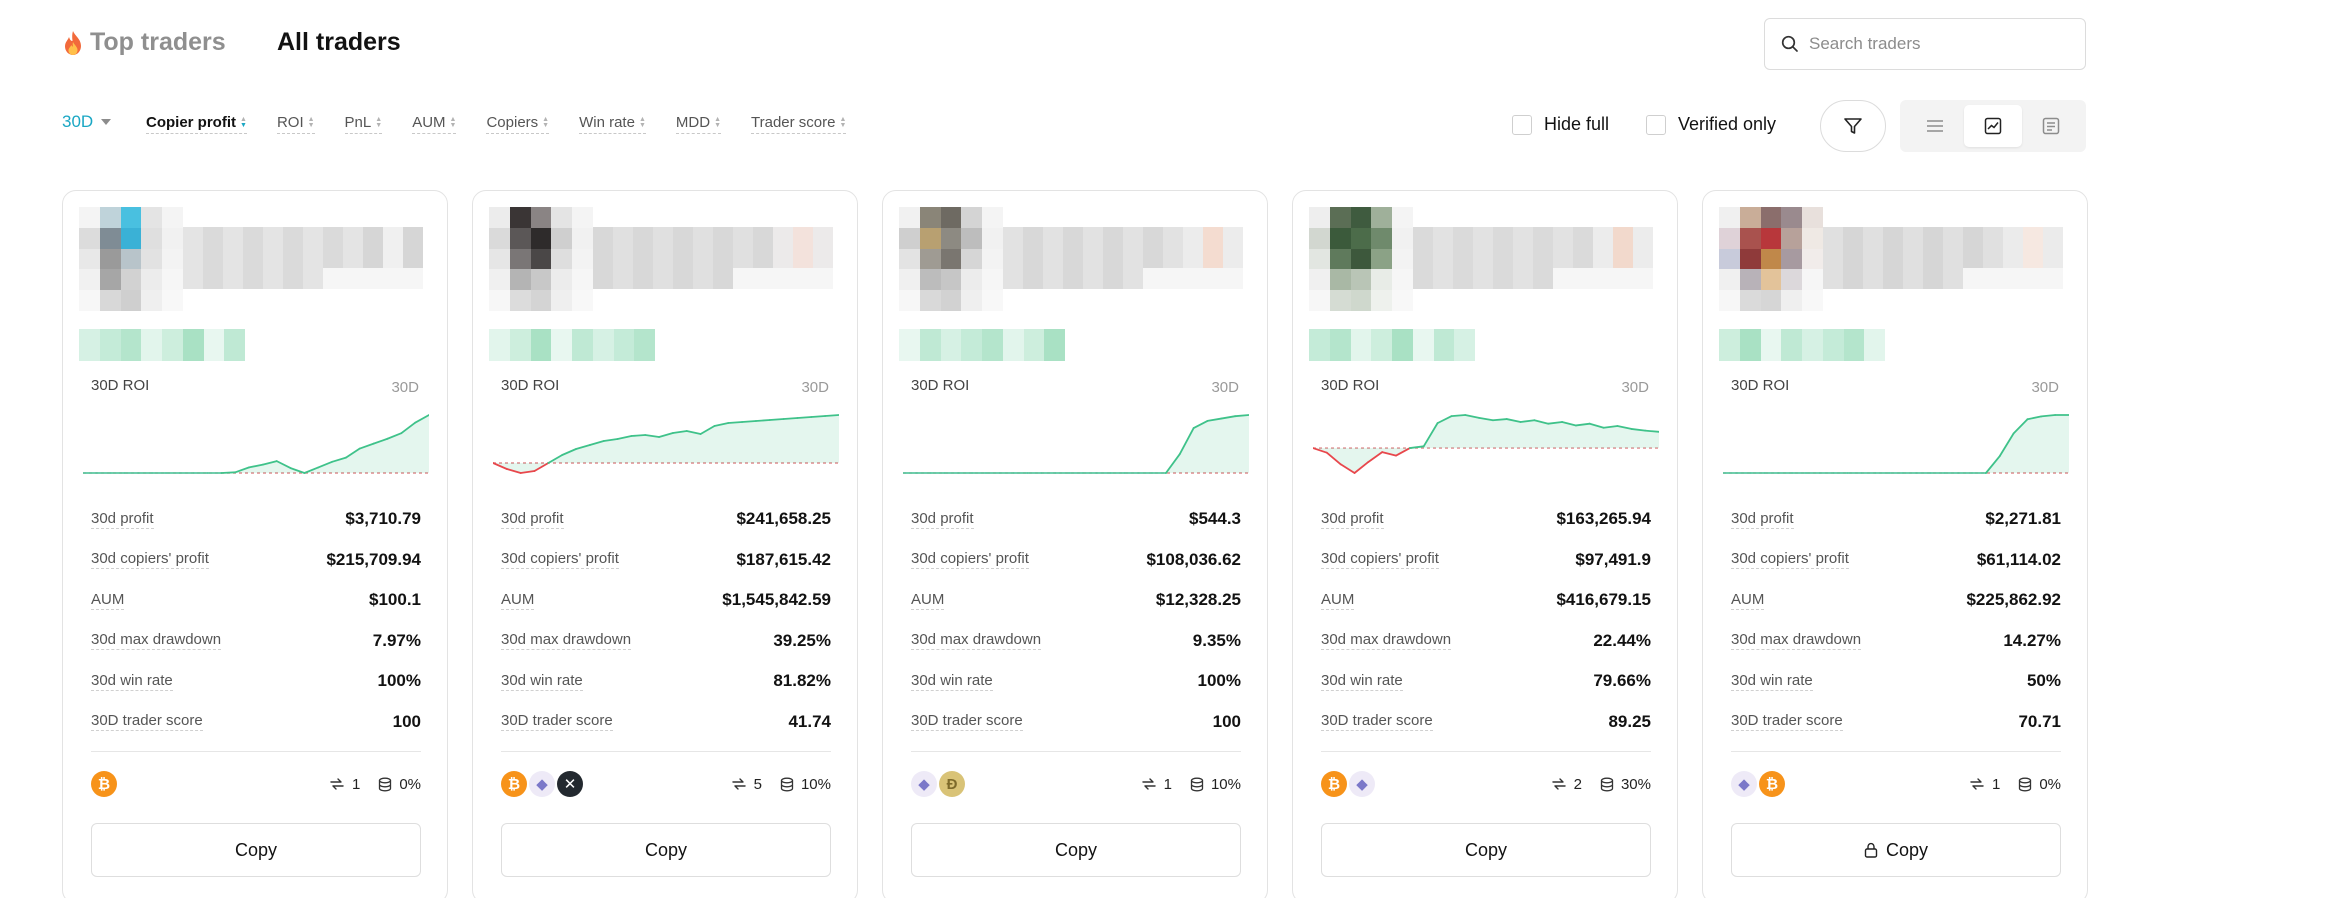 The image size is (2340, 898). Describe the element at coordinates (1076, 560) in the screenshot. I see `stat-row: 30d copiers' profit $108,036.62` at that location.